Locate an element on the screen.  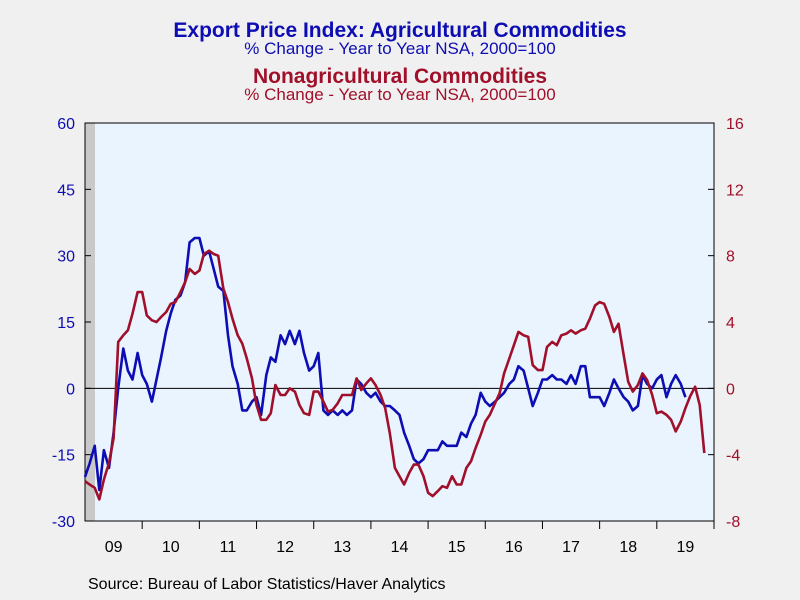
x-tick-label: 13 is located at coordinates (342, 547).